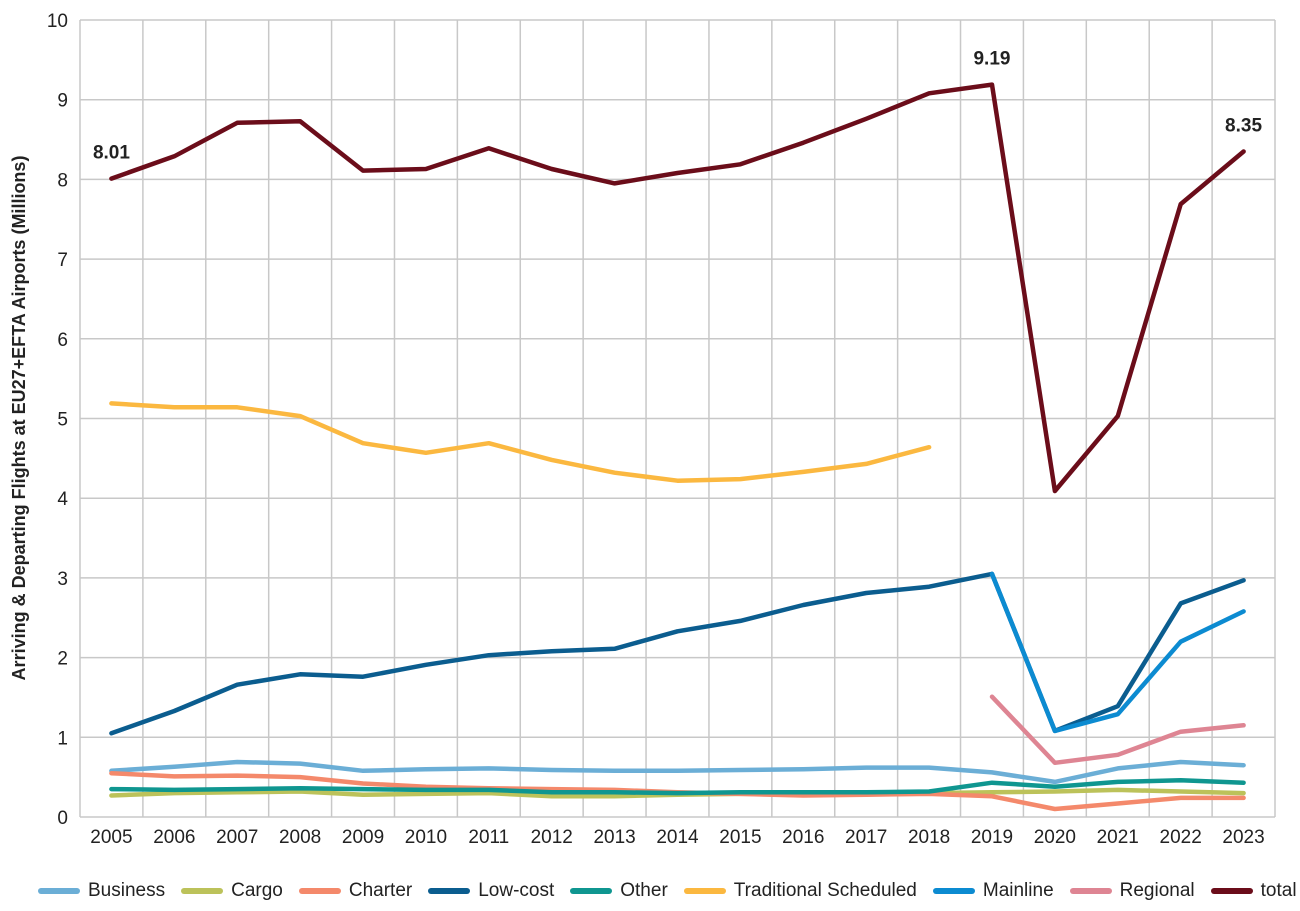  I want to click on series-line-business, so click(677, 772).